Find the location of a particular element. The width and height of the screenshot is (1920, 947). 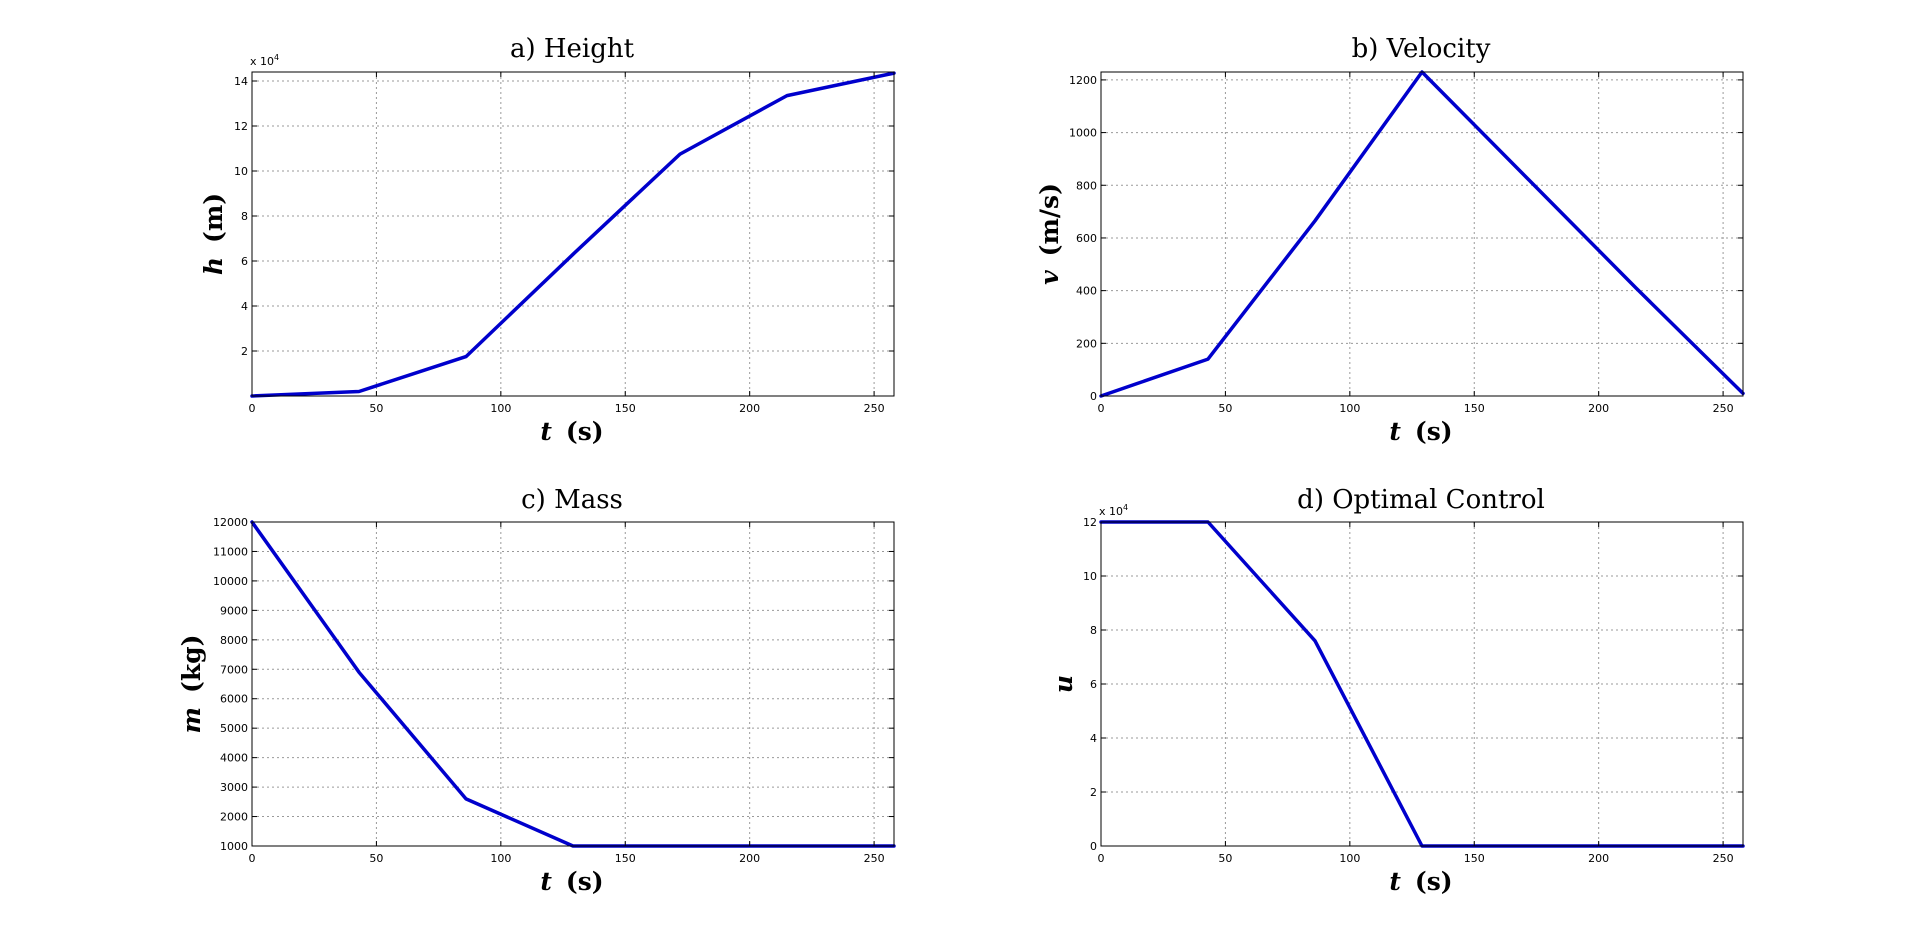

series-line is located at coordinates (573, 234).